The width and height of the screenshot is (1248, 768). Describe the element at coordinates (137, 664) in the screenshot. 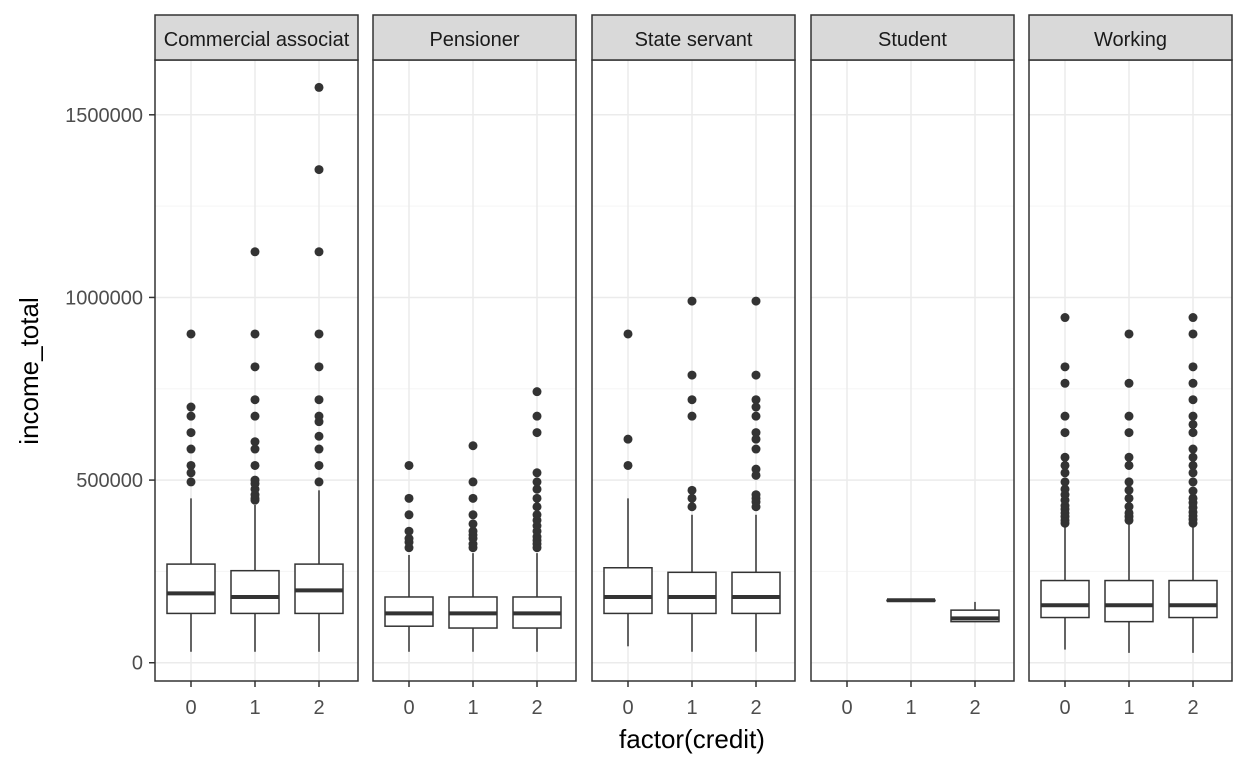

I see `y-tick-label: 0` at that location.